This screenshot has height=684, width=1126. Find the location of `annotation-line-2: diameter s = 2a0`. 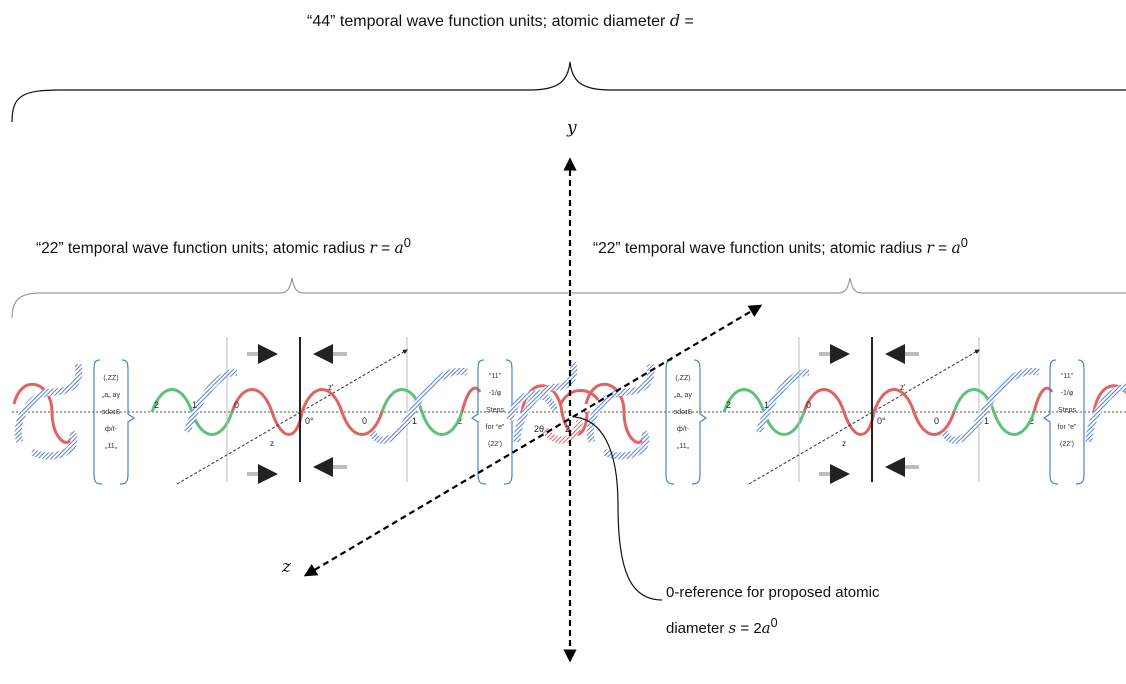

annotation-line-2: diameter s = 2a0 is located at coordinates (722, 626).